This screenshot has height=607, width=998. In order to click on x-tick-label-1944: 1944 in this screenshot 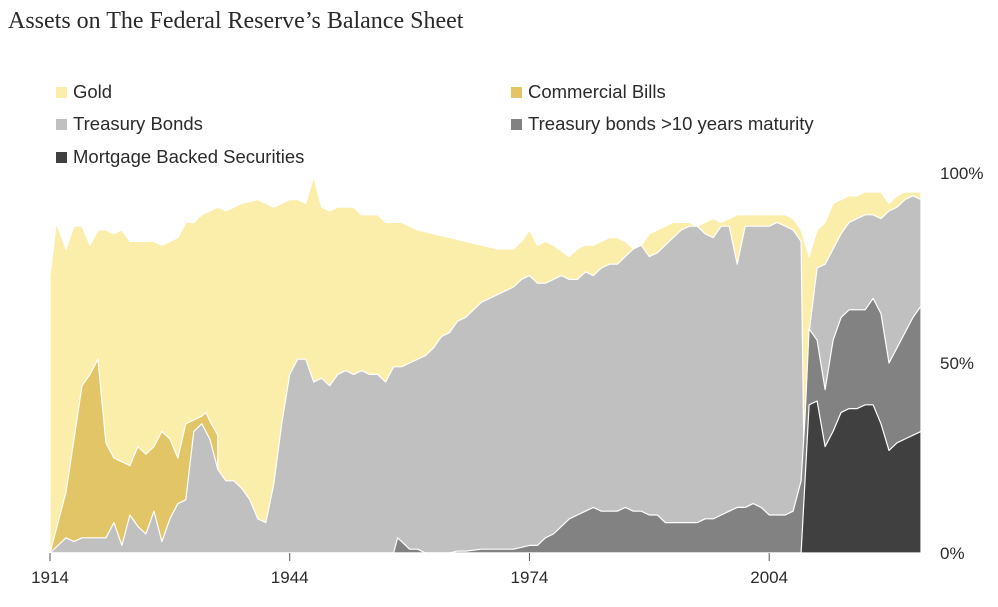, I will do `click(290, 577)`.